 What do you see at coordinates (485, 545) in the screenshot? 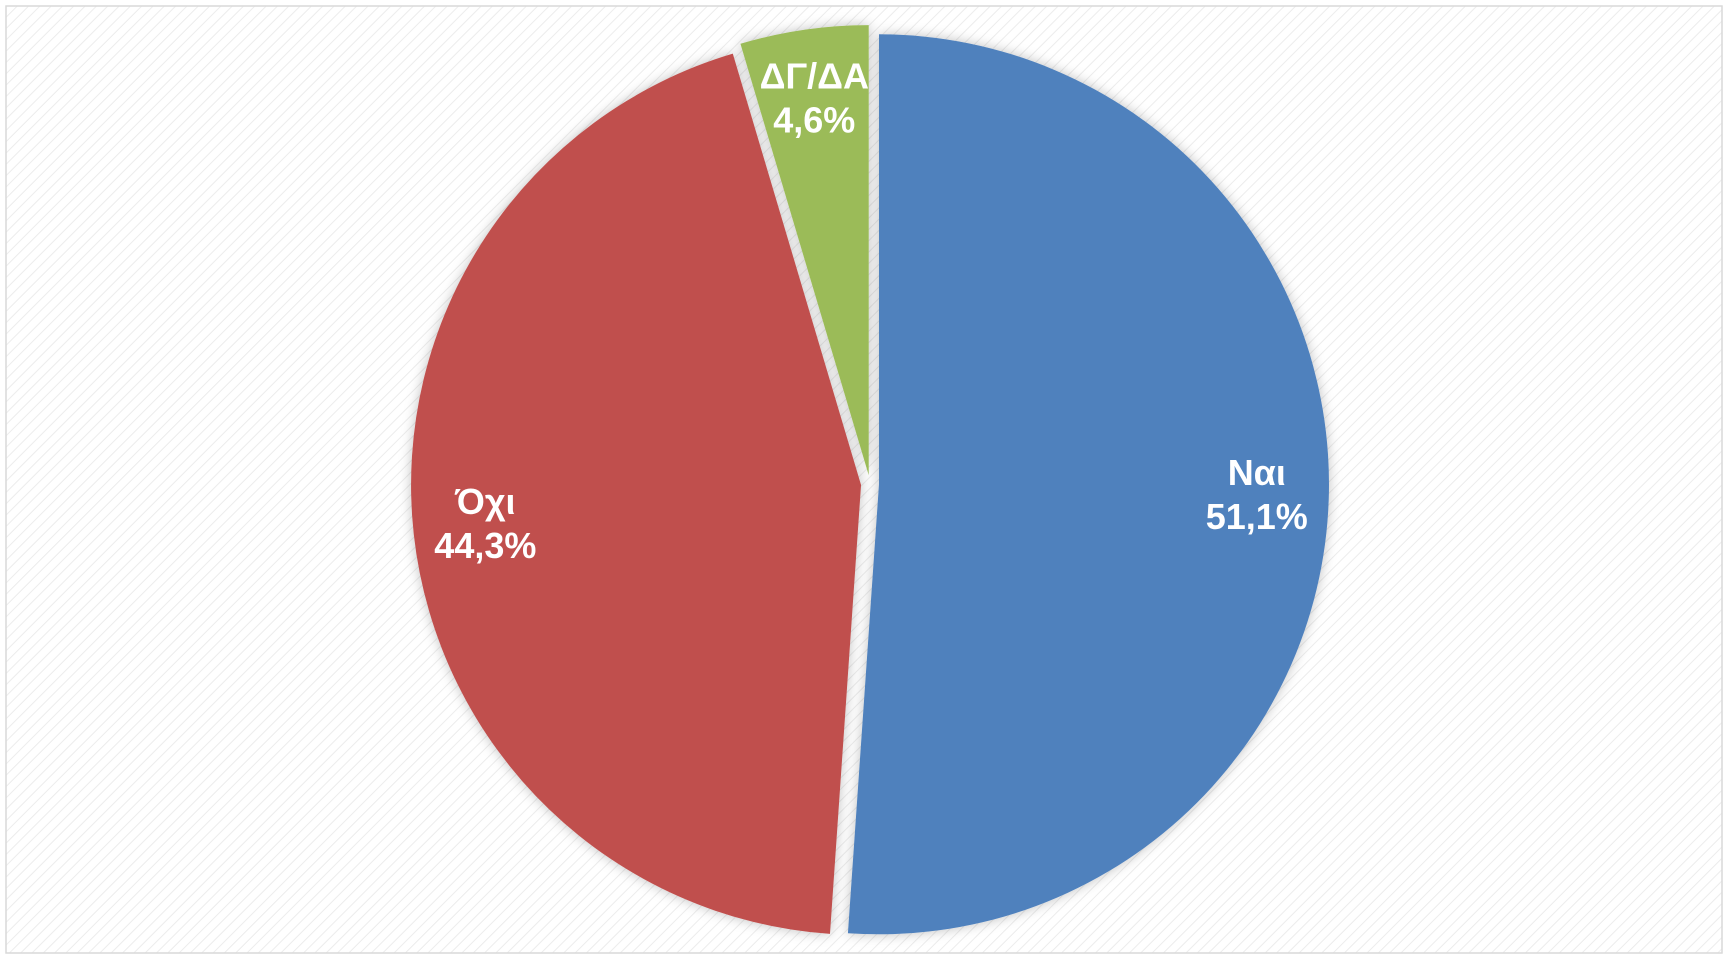
I see `slice-value-label: 44,3%` at bounding box center [485, 545].